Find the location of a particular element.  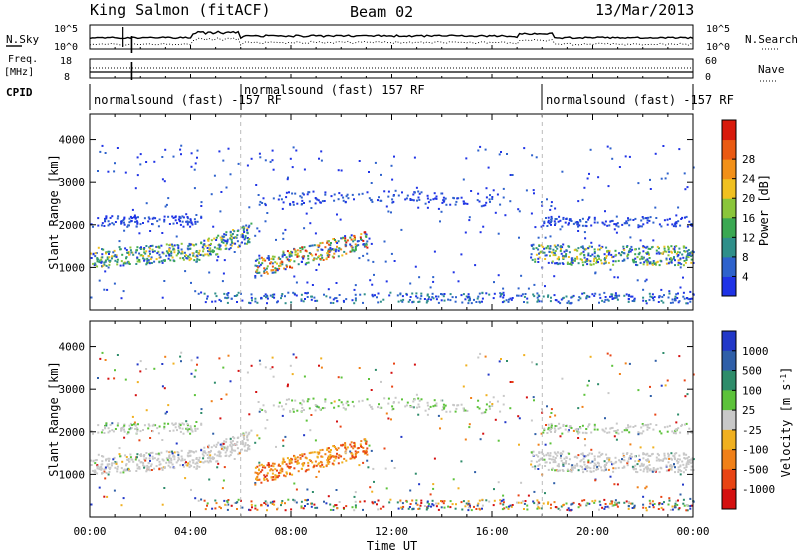

colorbar-swatch is located at coordinates (729, 286).